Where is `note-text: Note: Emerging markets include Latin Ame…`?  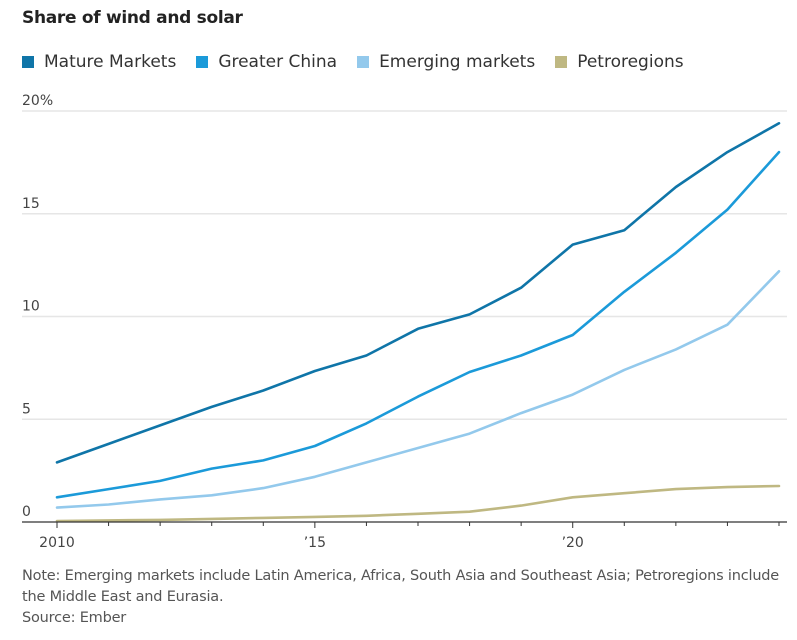
note-text: Note: Emerging markets include Latin Ame… is located at coordinates (401, 586).